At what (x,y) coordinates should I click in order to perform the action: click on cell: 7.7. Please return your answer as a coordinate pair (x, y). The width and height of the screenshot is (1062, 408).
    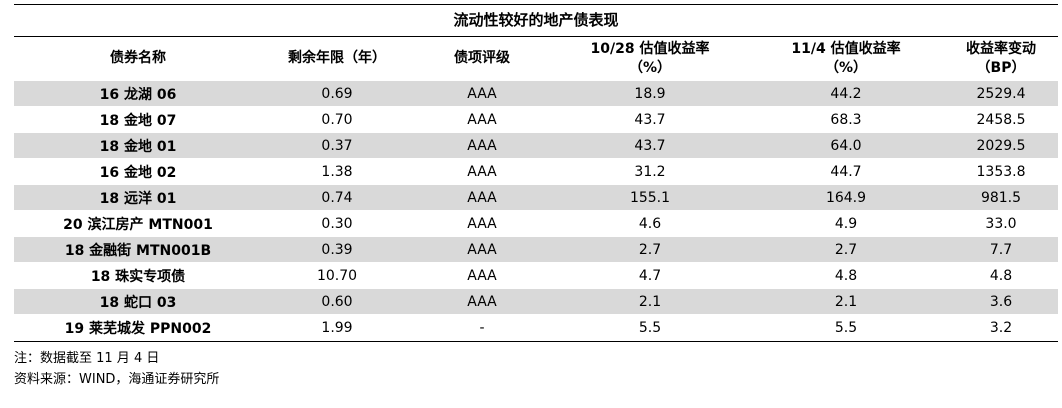
    Looking at the image, I should click on (1001, 249).